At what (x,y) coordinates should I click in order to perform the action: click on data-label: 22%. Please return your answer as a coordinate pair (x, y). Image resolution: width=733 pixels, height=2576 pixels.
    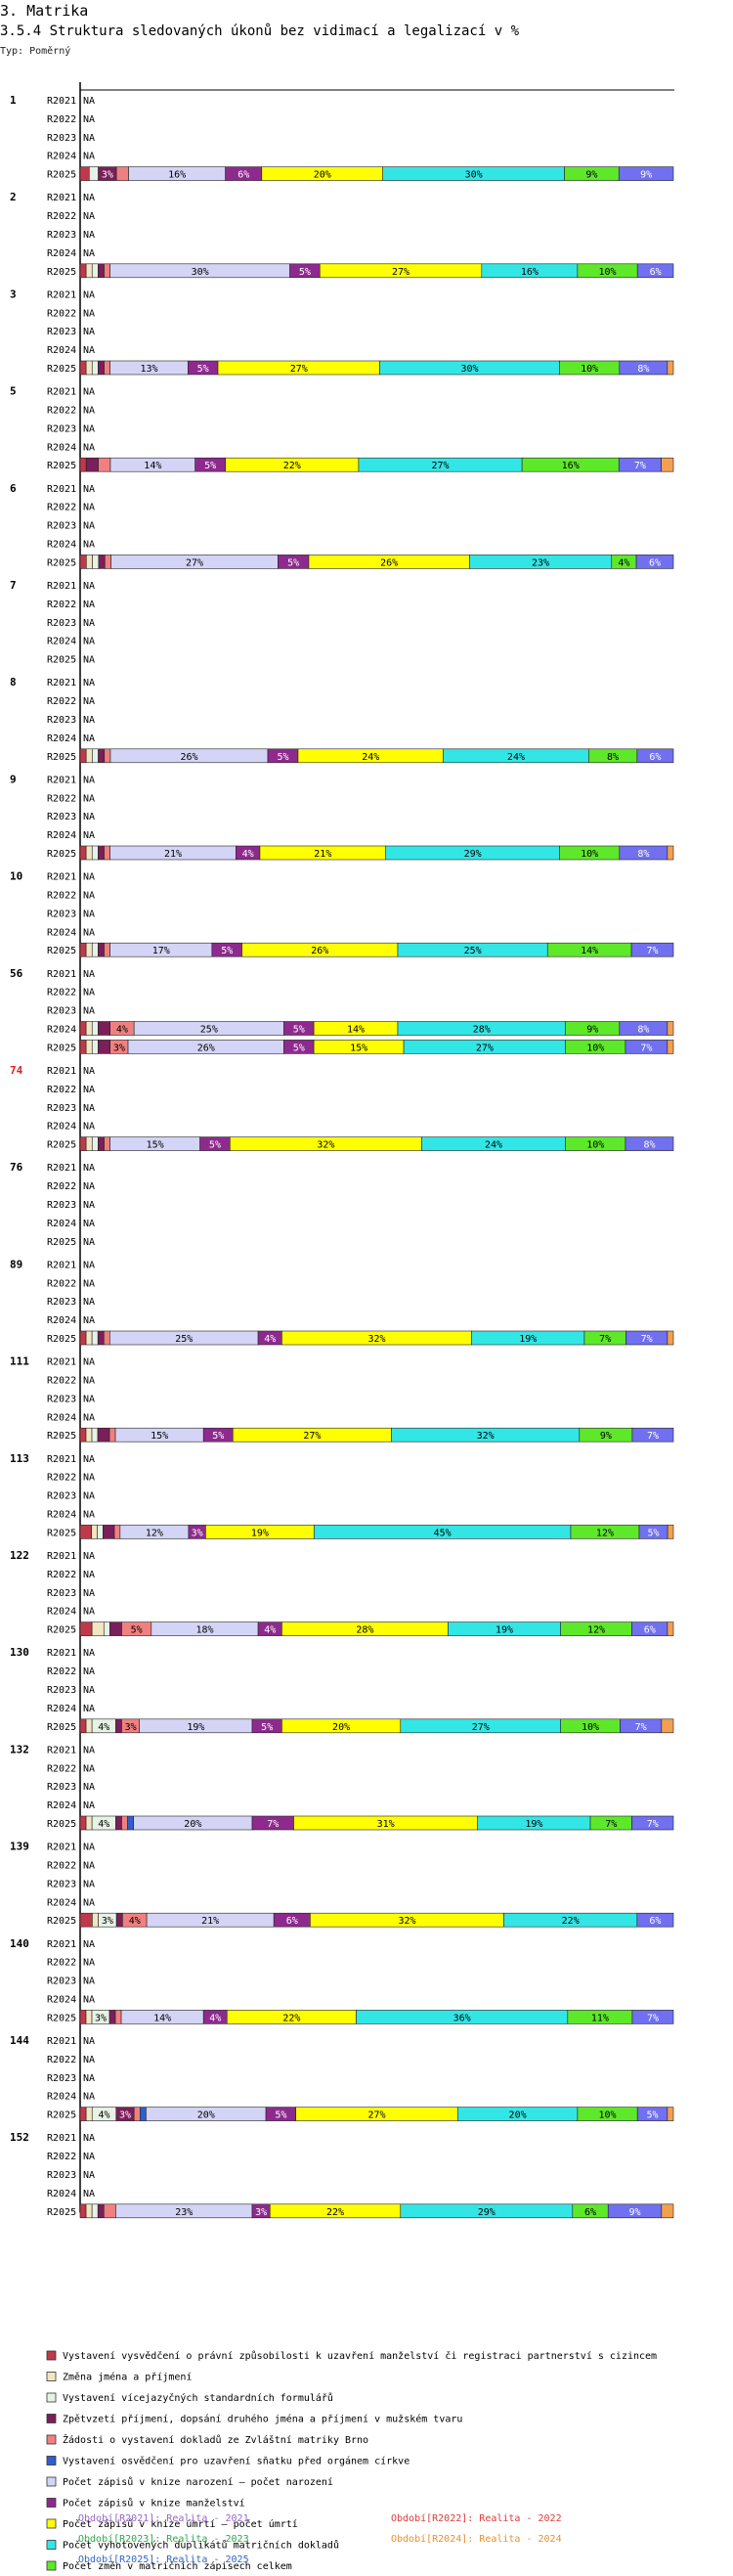
    Looking at the image, I should click on (335, 2212).